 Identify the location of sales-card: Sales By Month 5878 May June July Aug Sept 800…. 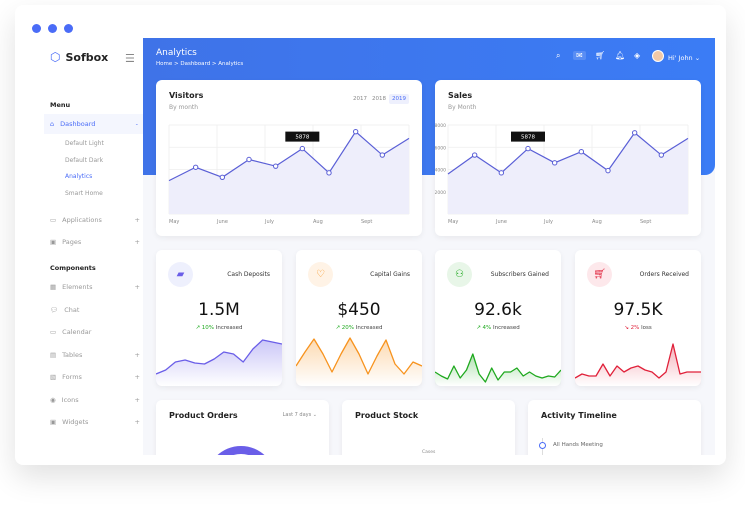
(568, 158).